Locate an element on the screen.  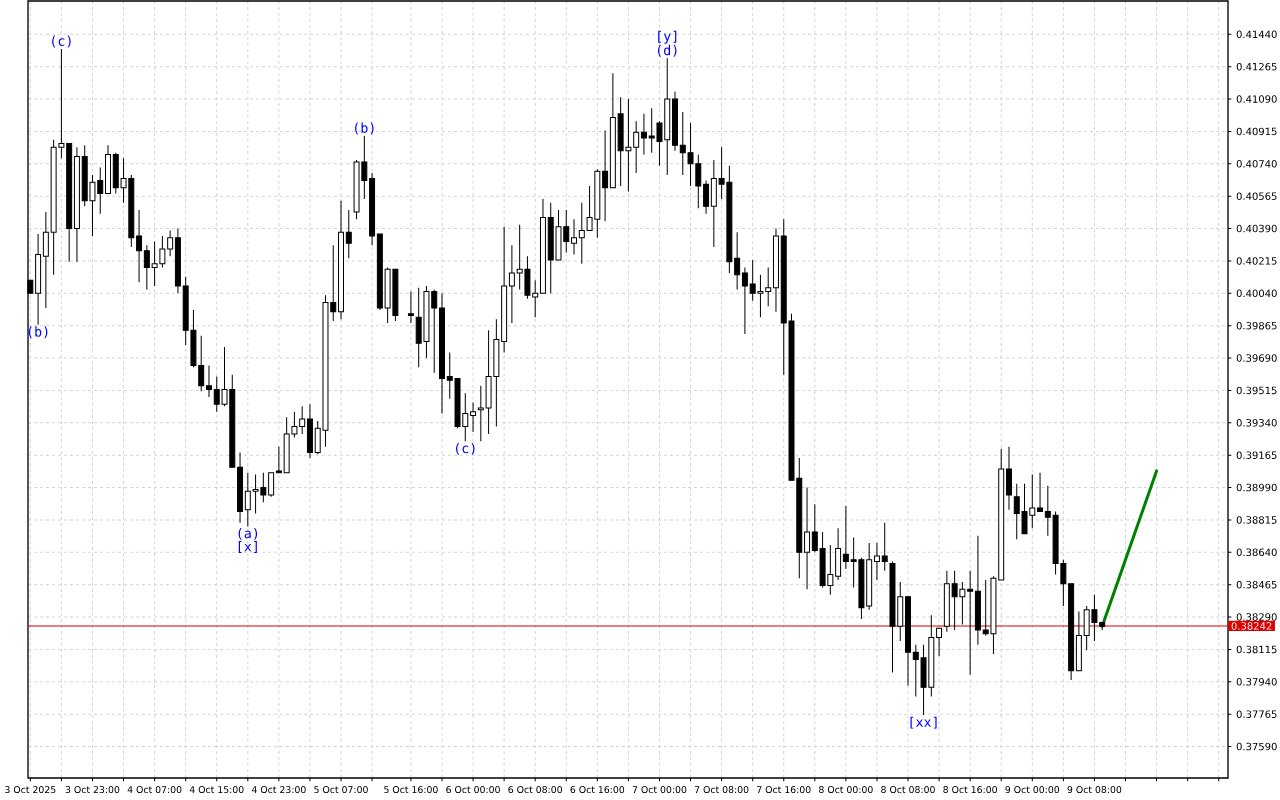
y-tick-label: 0.39165 is located at coordinates (1256, 455).